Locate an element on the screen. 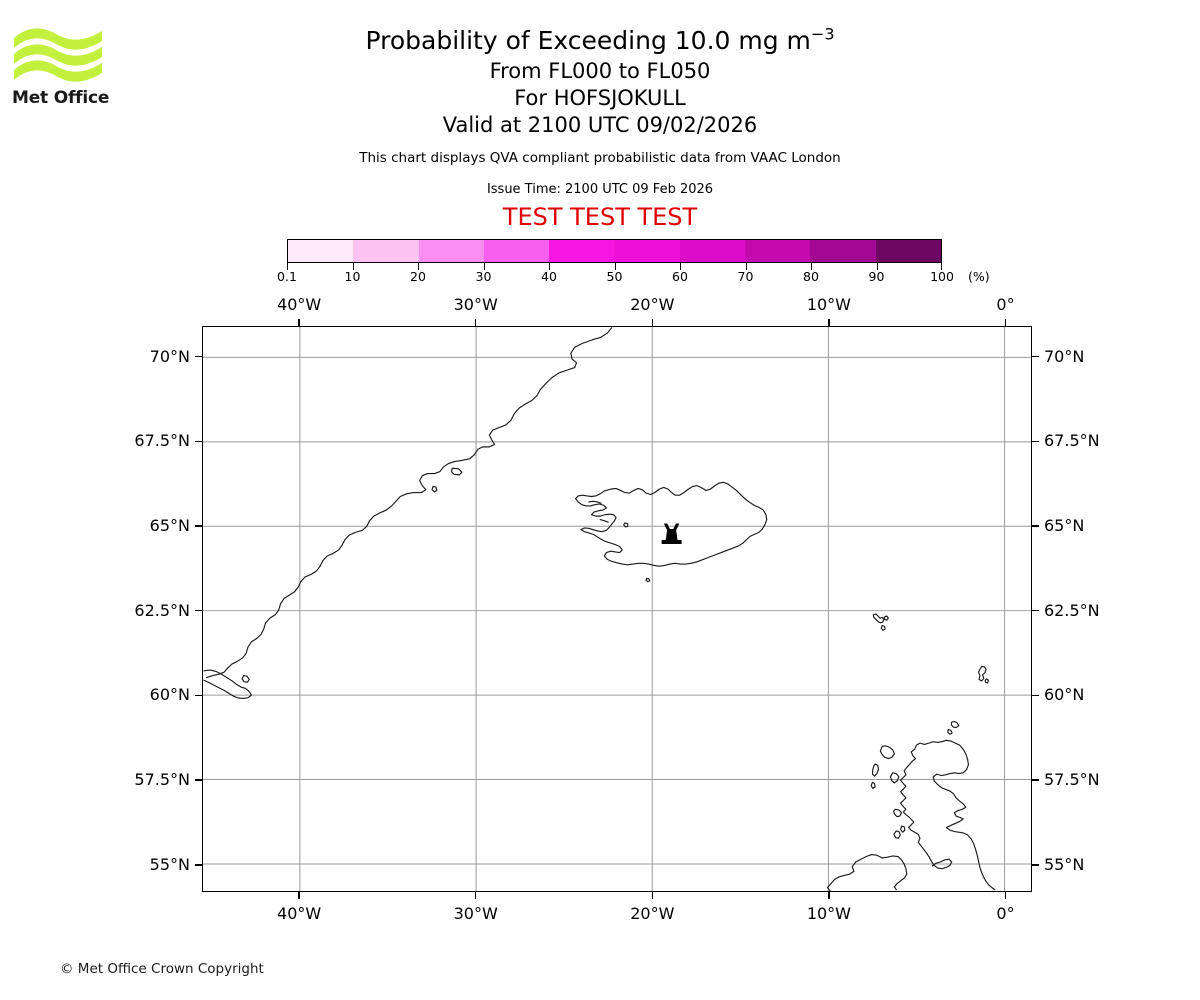 This screenshot has width=1200, height=1000. colorbar-label-0-1: 0.1 is located at coordinates (287, 276).